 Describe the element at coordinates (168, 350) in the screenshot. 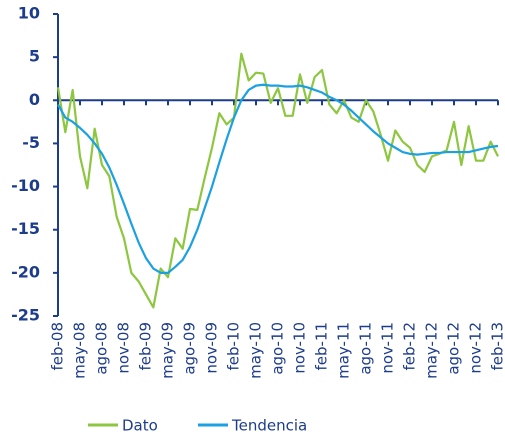

I see `x-tick-label: may-09` at that location.